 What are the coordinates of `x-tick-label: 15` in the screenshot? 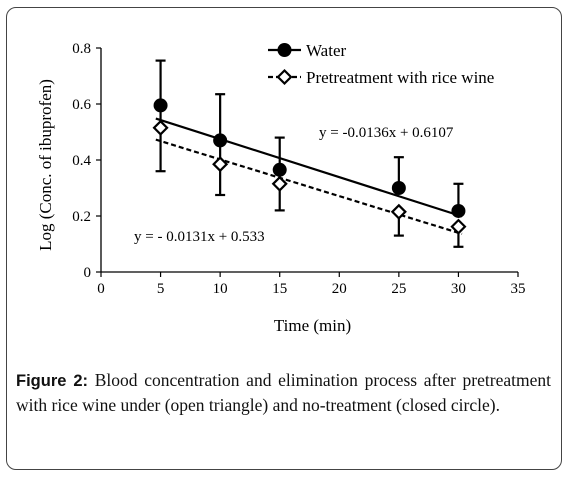 It's located at (279, 289).